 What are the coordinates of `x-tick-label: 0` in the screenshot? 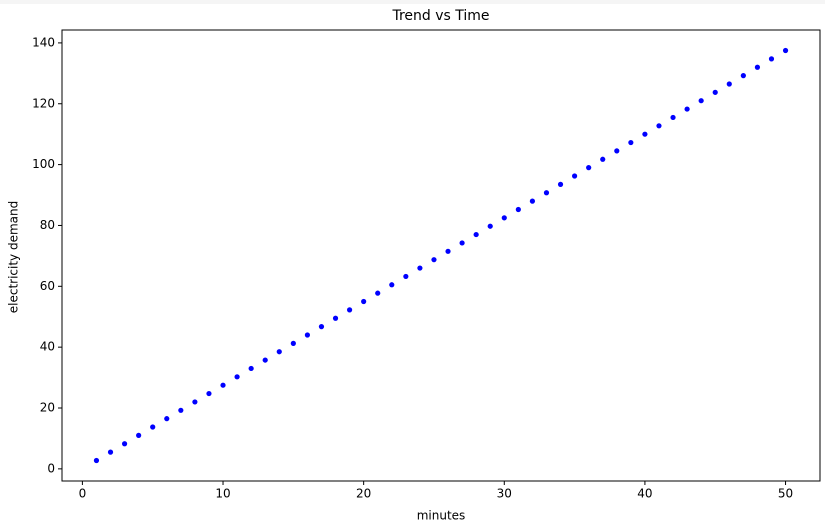 It's located at (83, 494).